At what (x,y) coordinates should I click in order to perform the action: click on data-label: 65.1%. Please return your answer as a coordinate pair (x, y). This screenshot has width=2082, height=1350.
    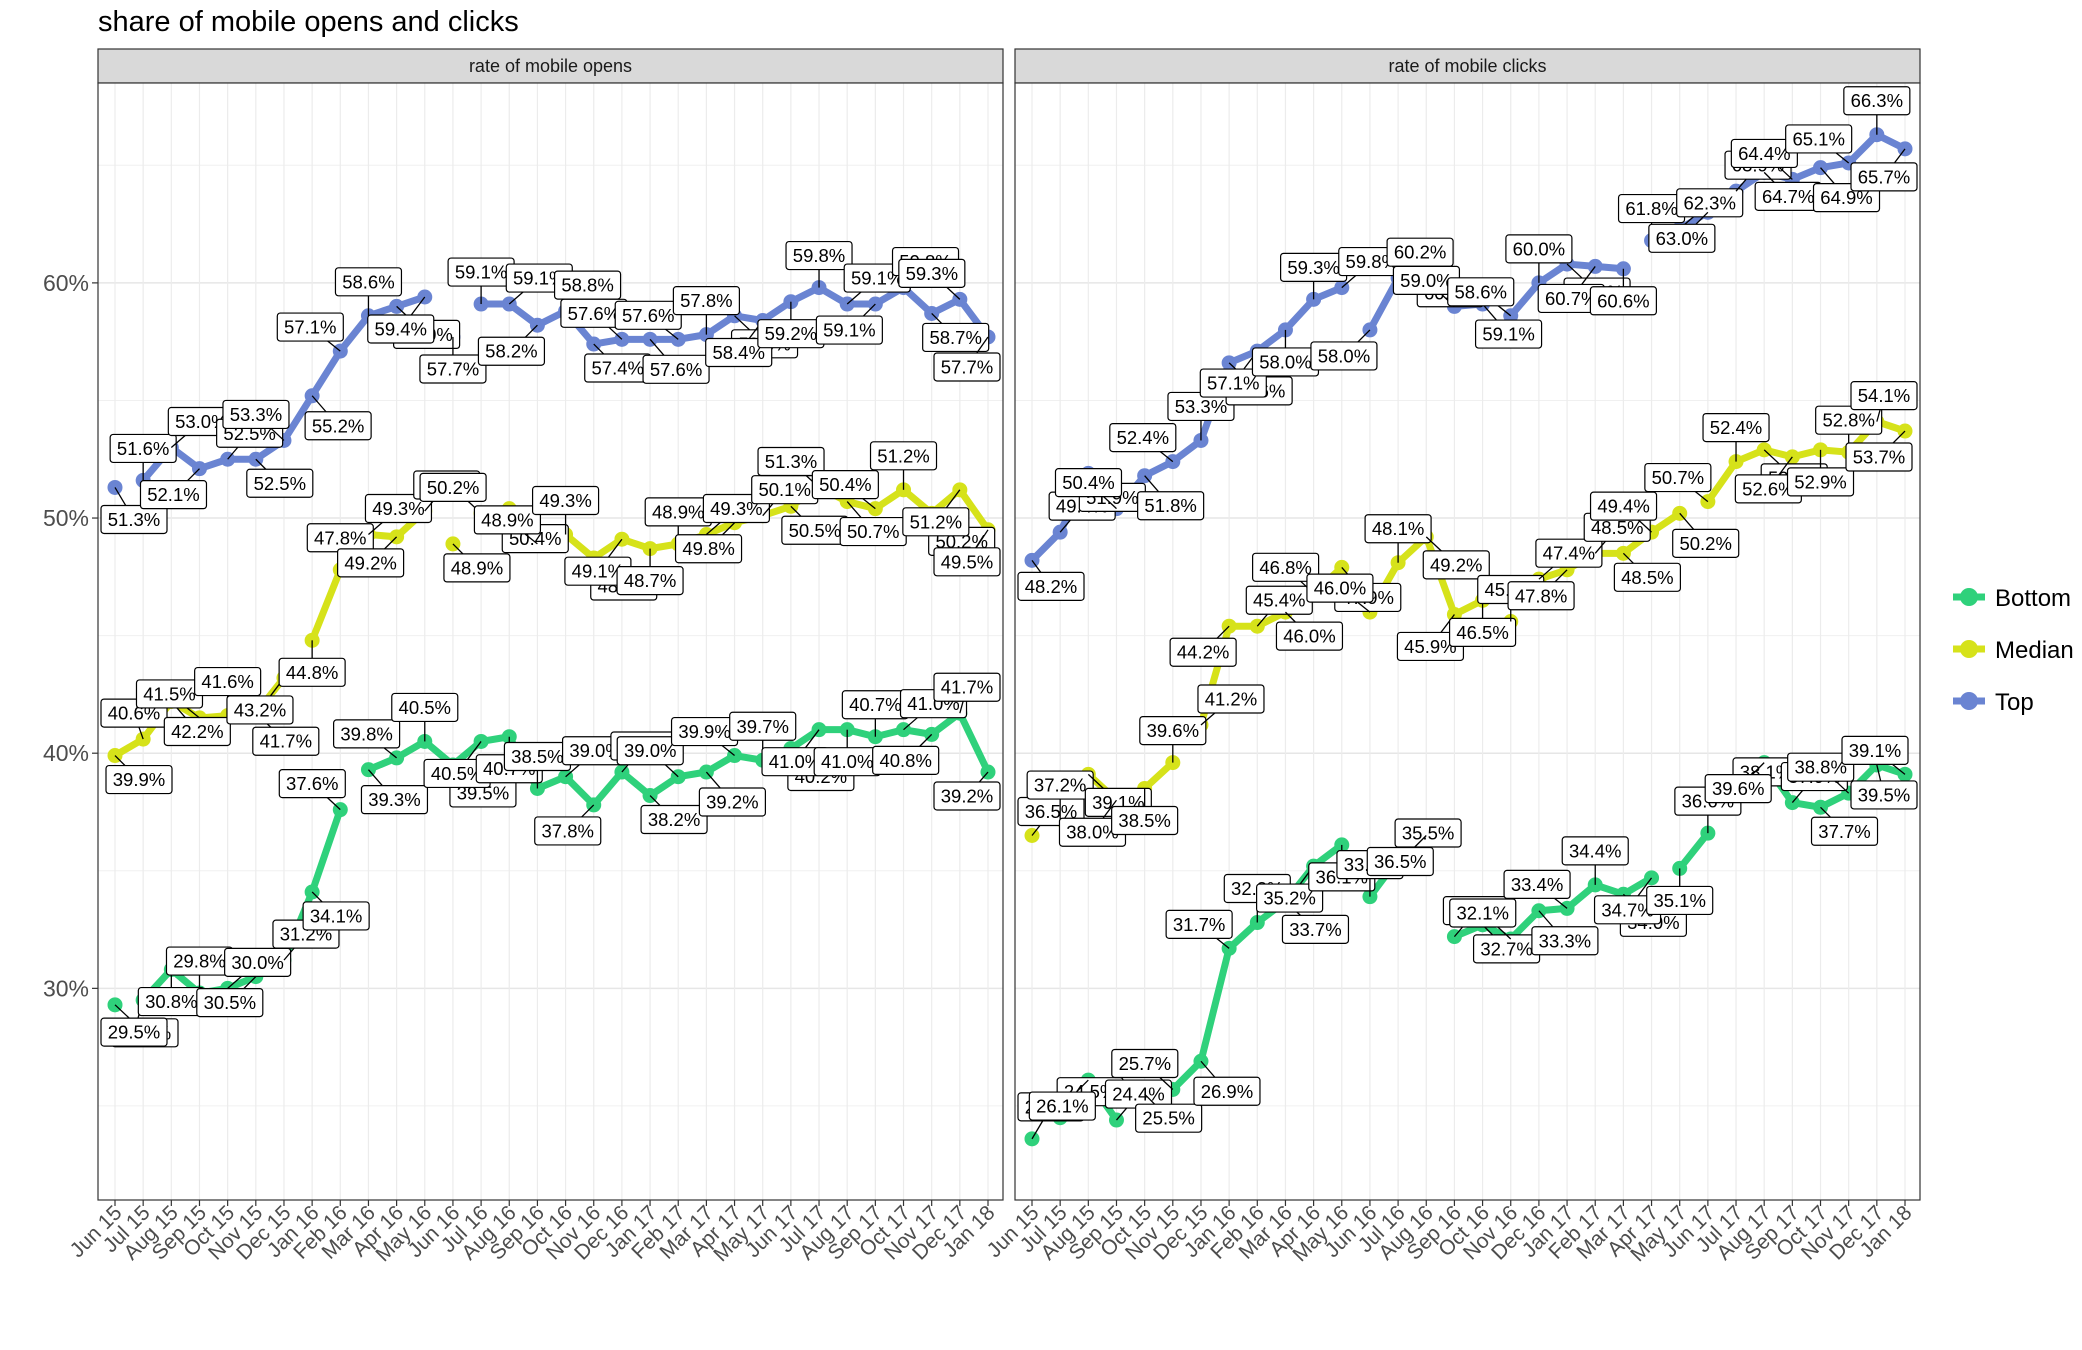
    Looking at the image, I should click on (1819, 144).